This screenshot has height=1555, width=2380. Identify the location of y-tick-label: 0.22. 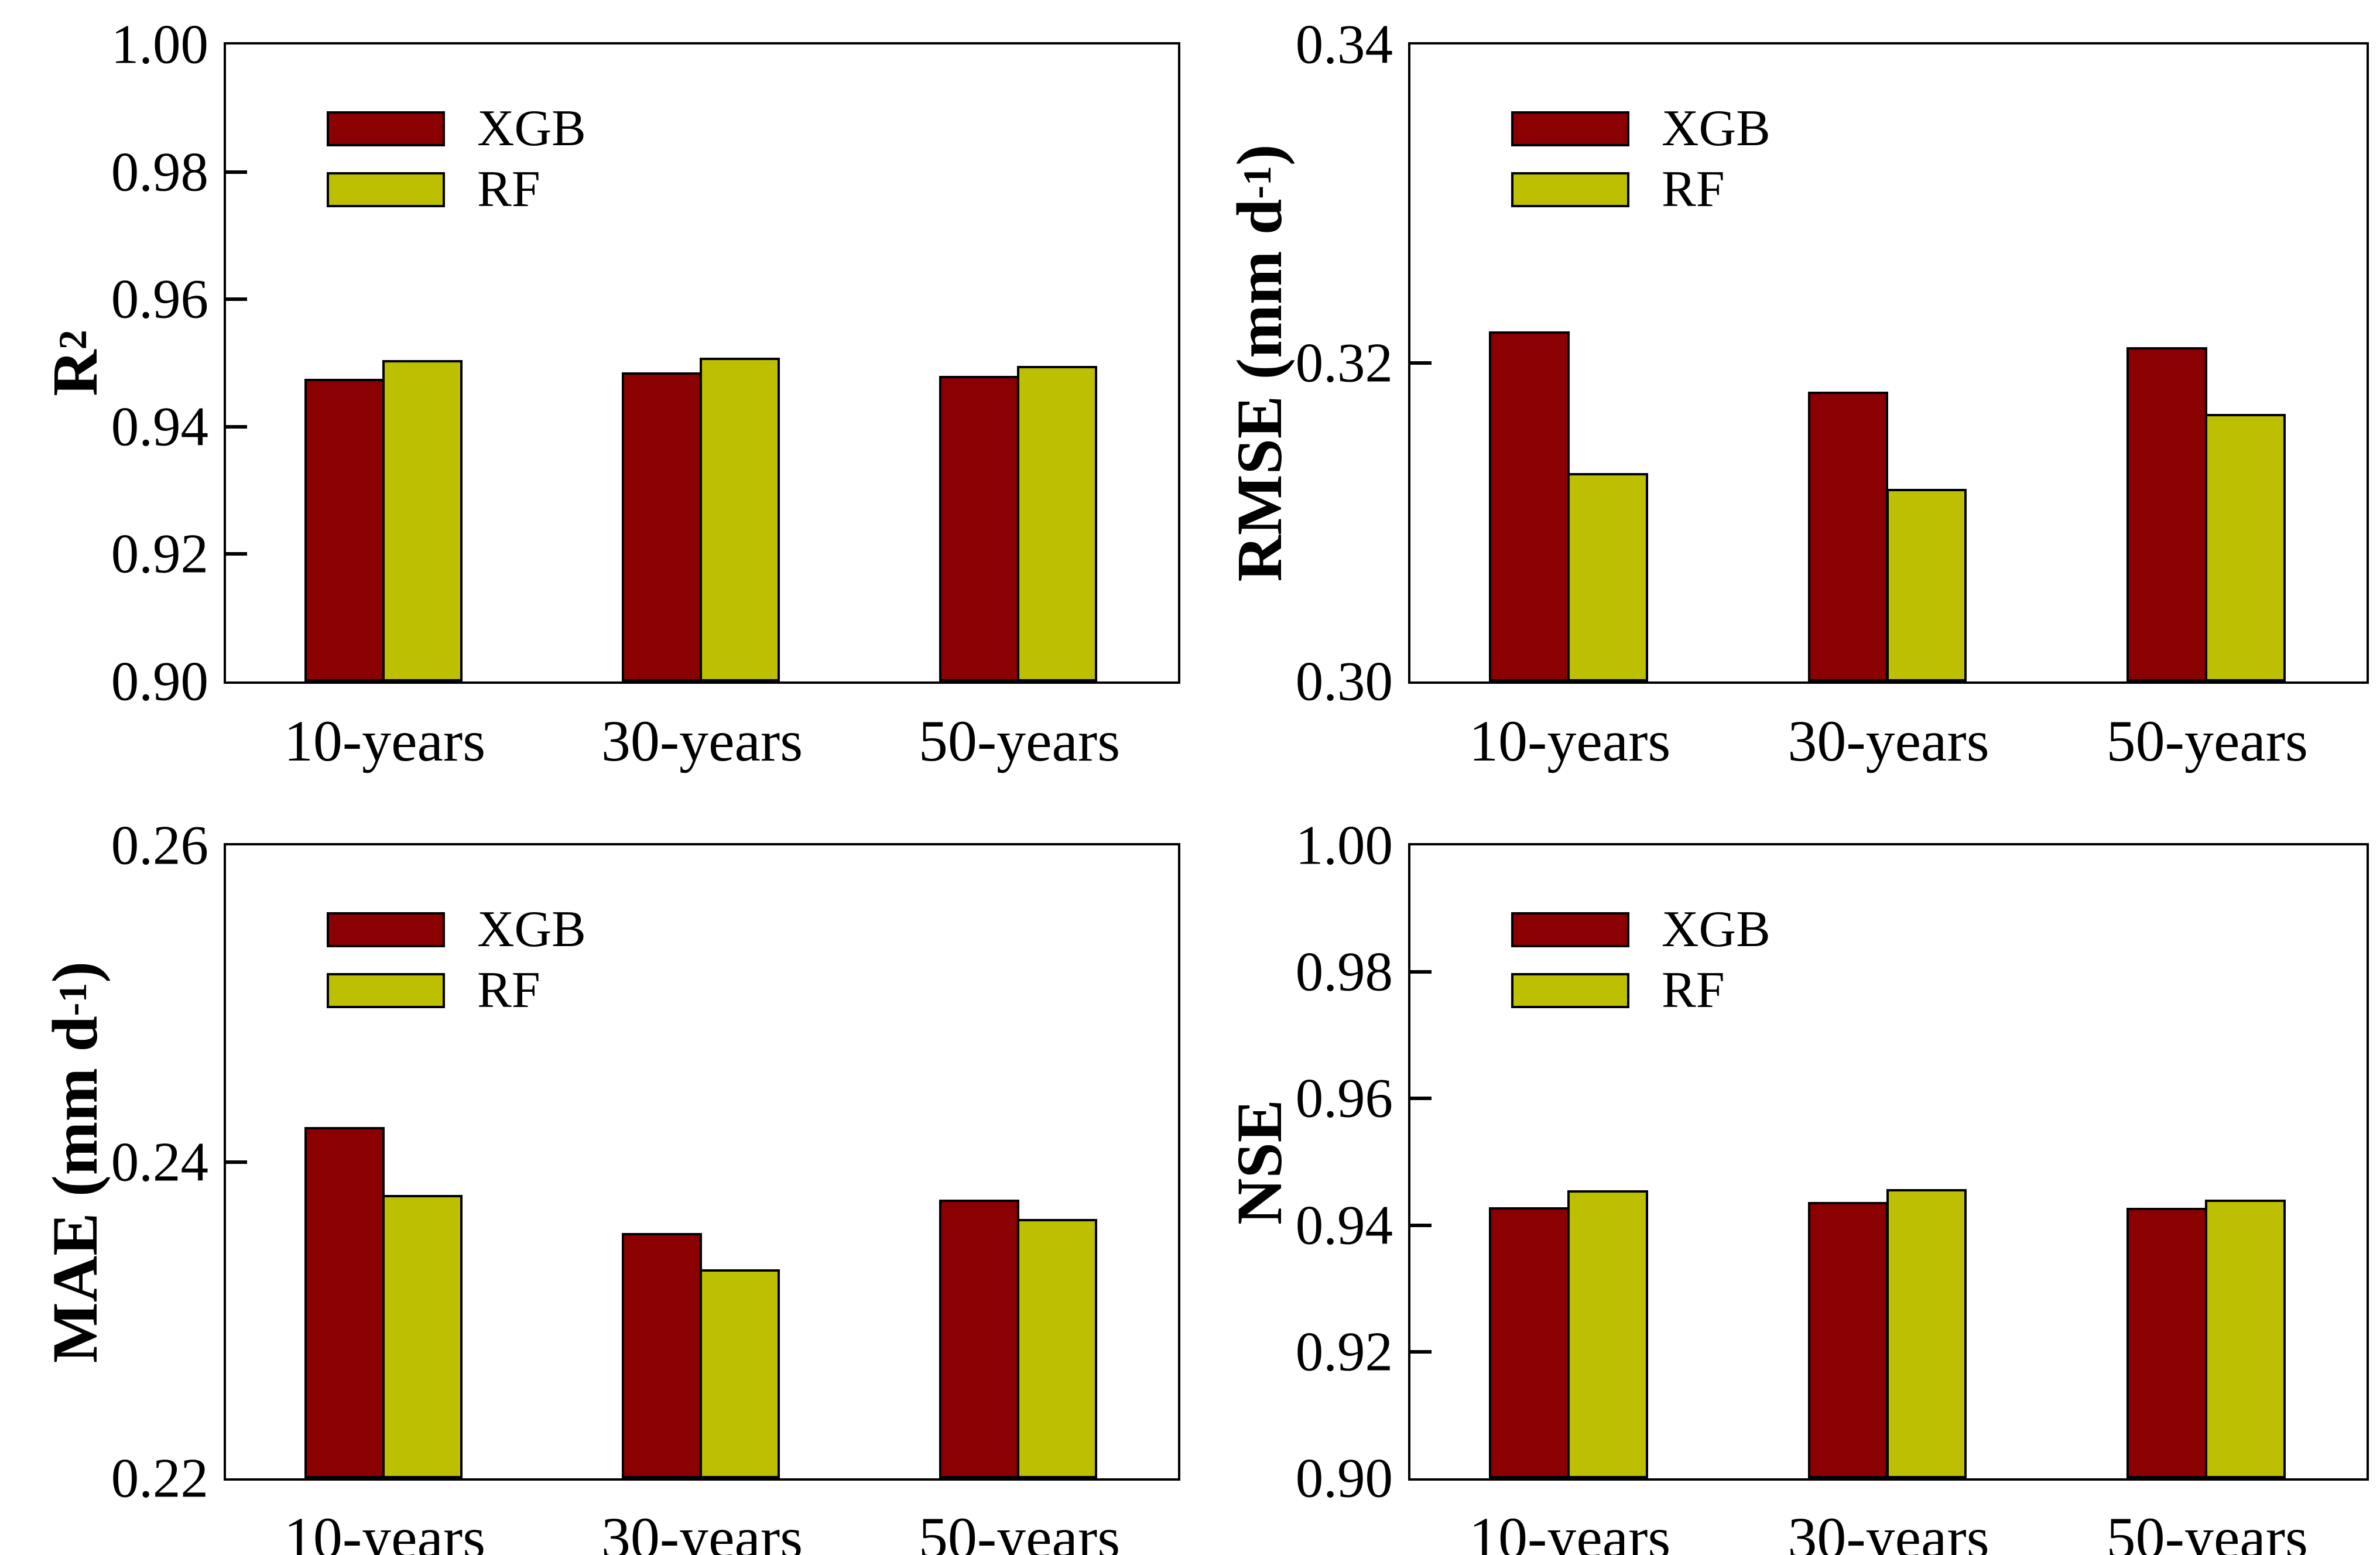
(159, 1478).